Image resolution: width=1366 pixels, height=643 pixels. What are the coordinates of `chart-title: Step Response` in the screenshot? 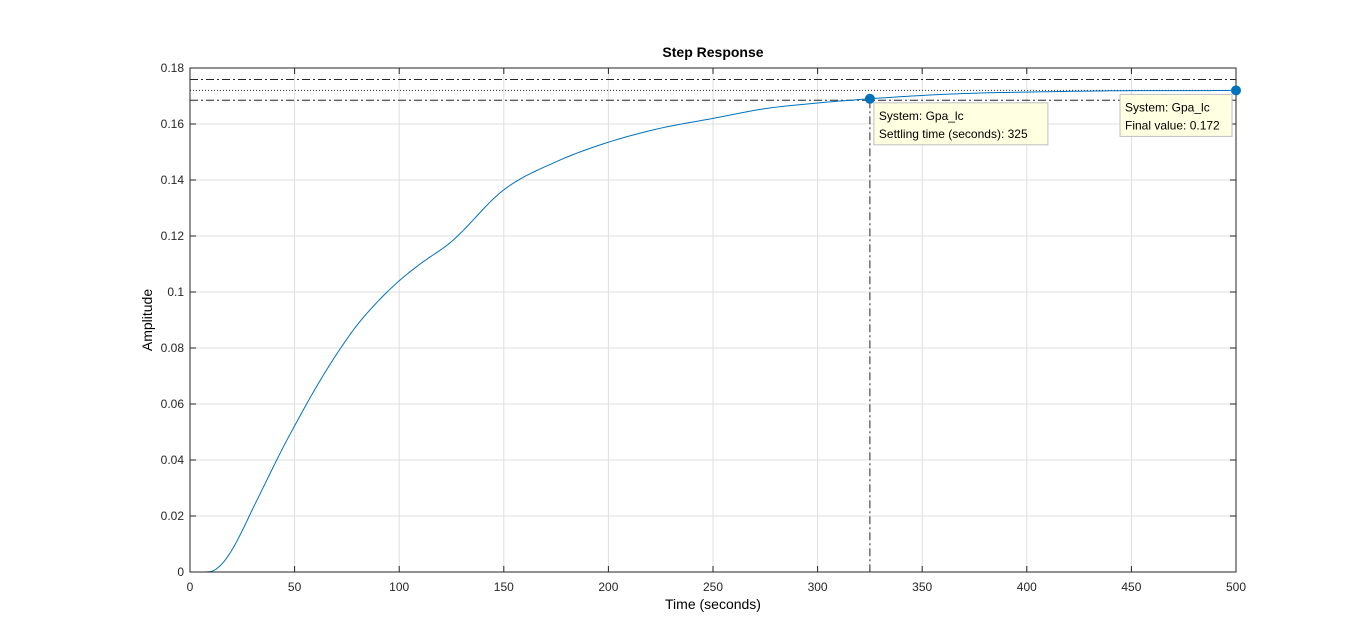 It's located at (712, 52).